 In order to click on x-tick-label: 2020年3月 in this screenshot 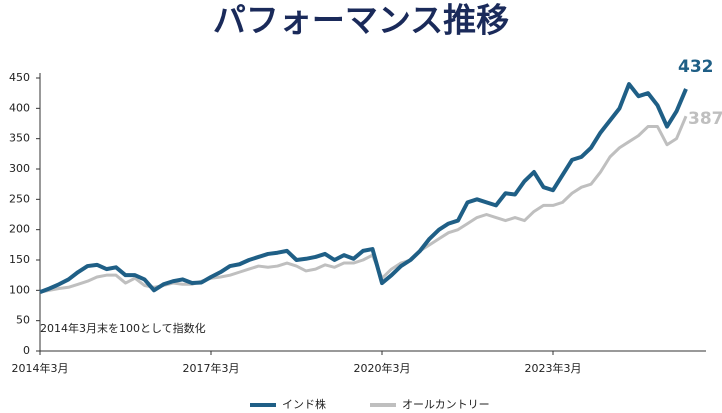, I will do `click(382, 368)`.